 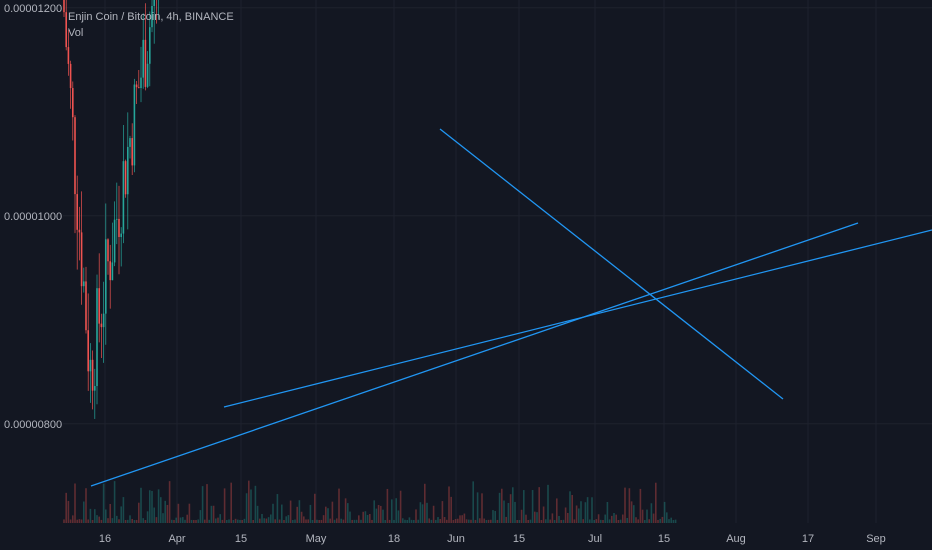 What do you see at coordinates (105, 539) in the screenshot?
I see `x-axis-tick: 16` at bounding box center [105, 539].